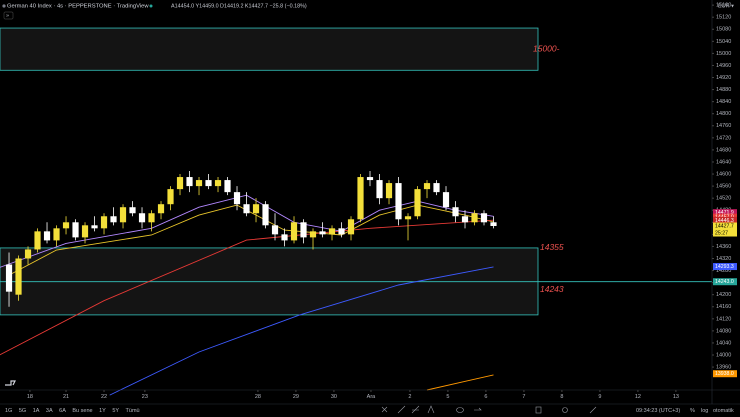 This screenshot has width=740, height=417. I want to click on y-tick-label: 14280, so click(723, 271).